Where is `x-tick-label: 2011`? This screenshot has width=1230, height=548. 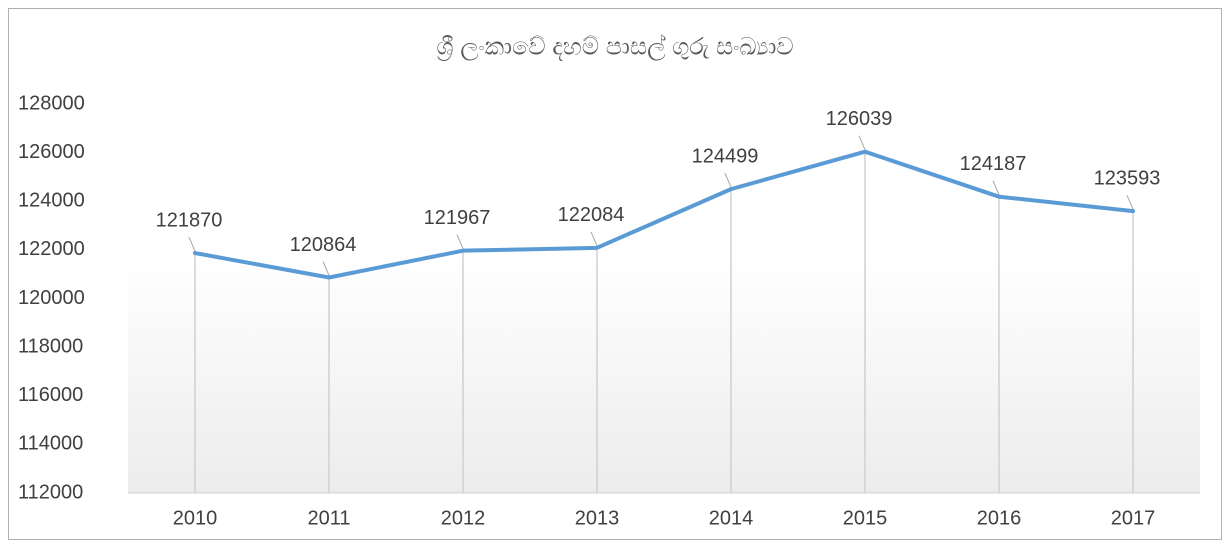
x-tick-label: 2011 is located at coordinates (328, 518).